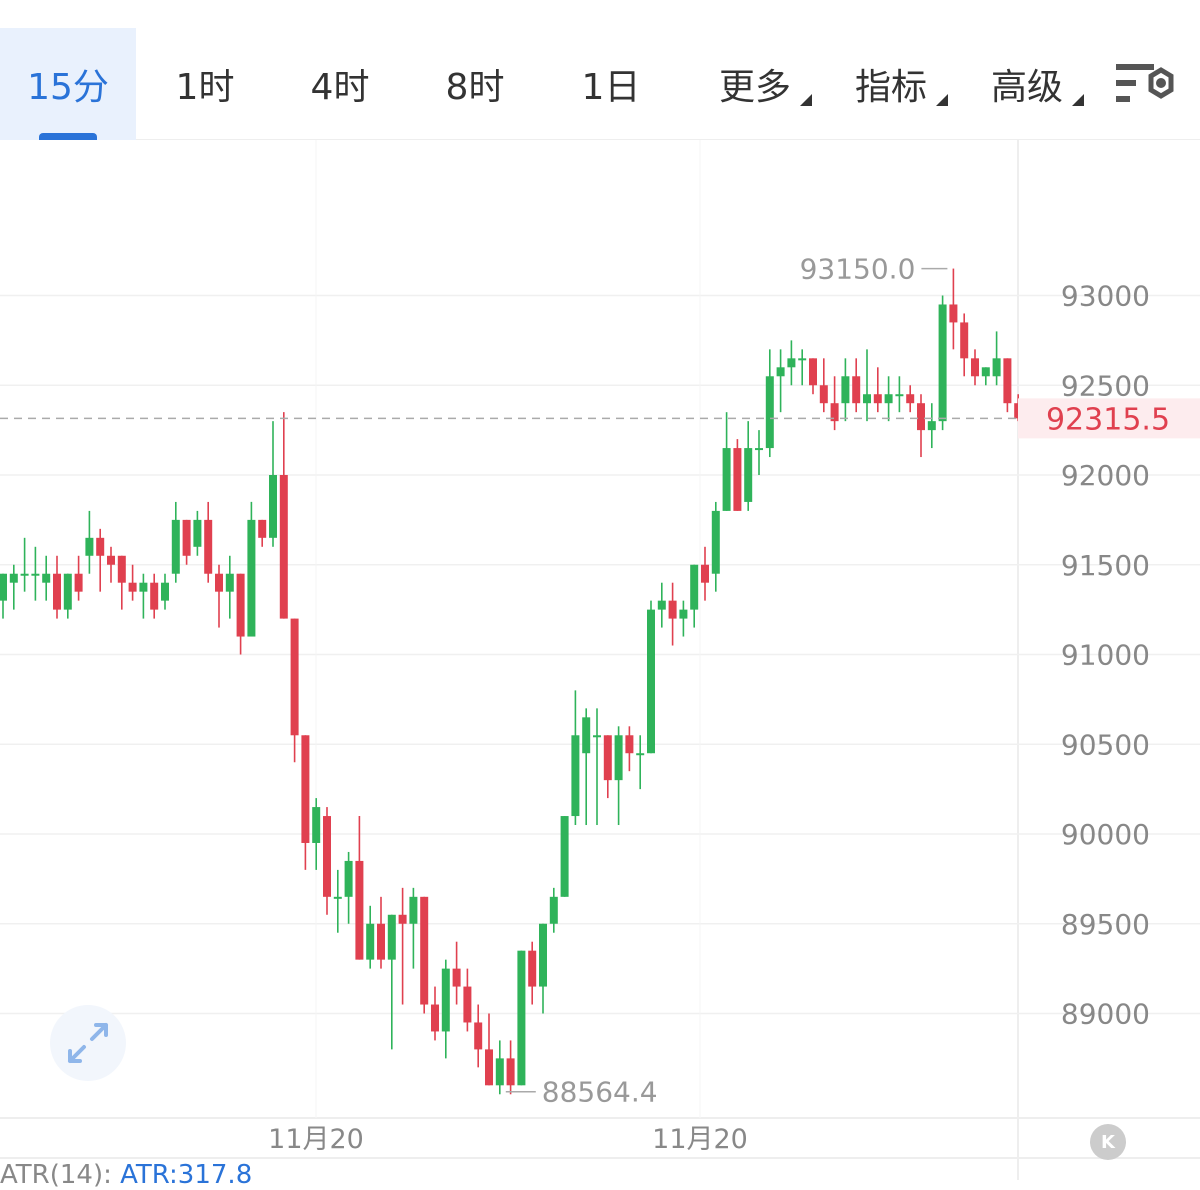  Describe the element at coordinates (1105, 475) in the screenshot. I see `y-tick-label: 92000` at that location.